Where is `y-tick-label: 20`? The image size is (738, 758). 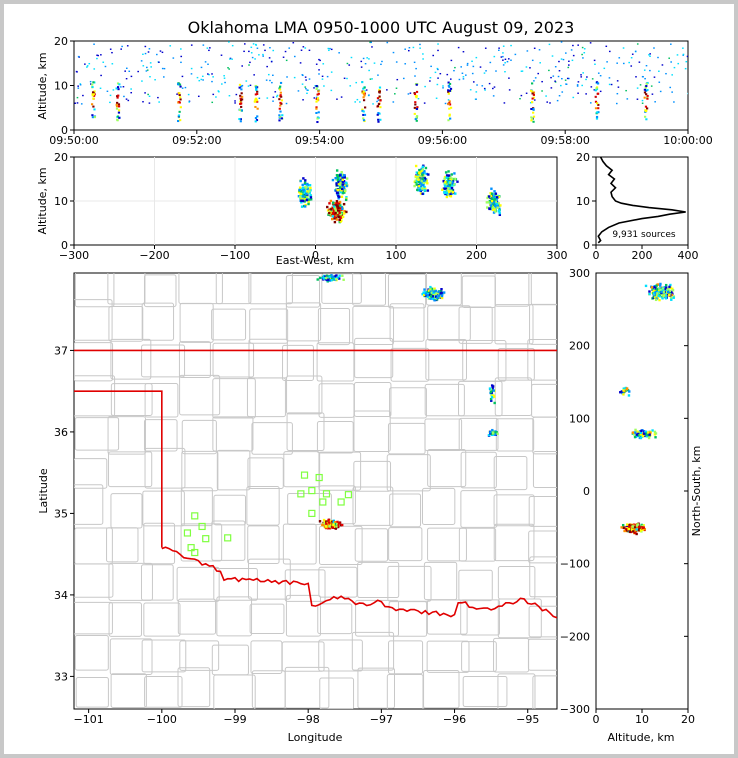
y-tick-label: 20 is located at coordinates (61, 41).